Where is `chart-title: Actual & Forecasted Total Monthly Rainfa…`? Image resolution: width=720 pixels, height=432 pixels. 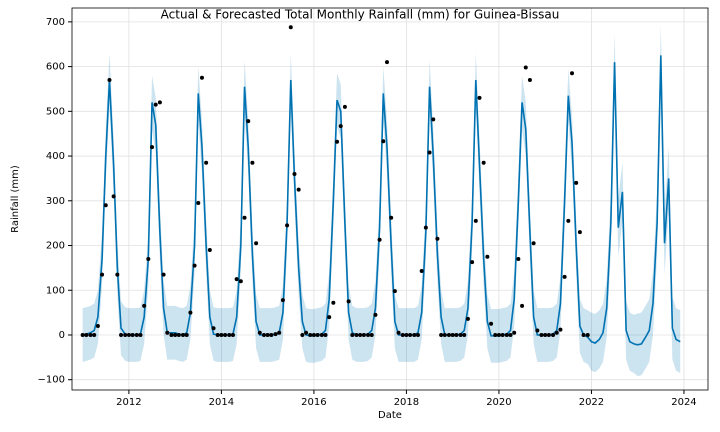
chart-title: Actual & Forecasted Total Monthly Rainfa… is located at coordinates (360, 15).